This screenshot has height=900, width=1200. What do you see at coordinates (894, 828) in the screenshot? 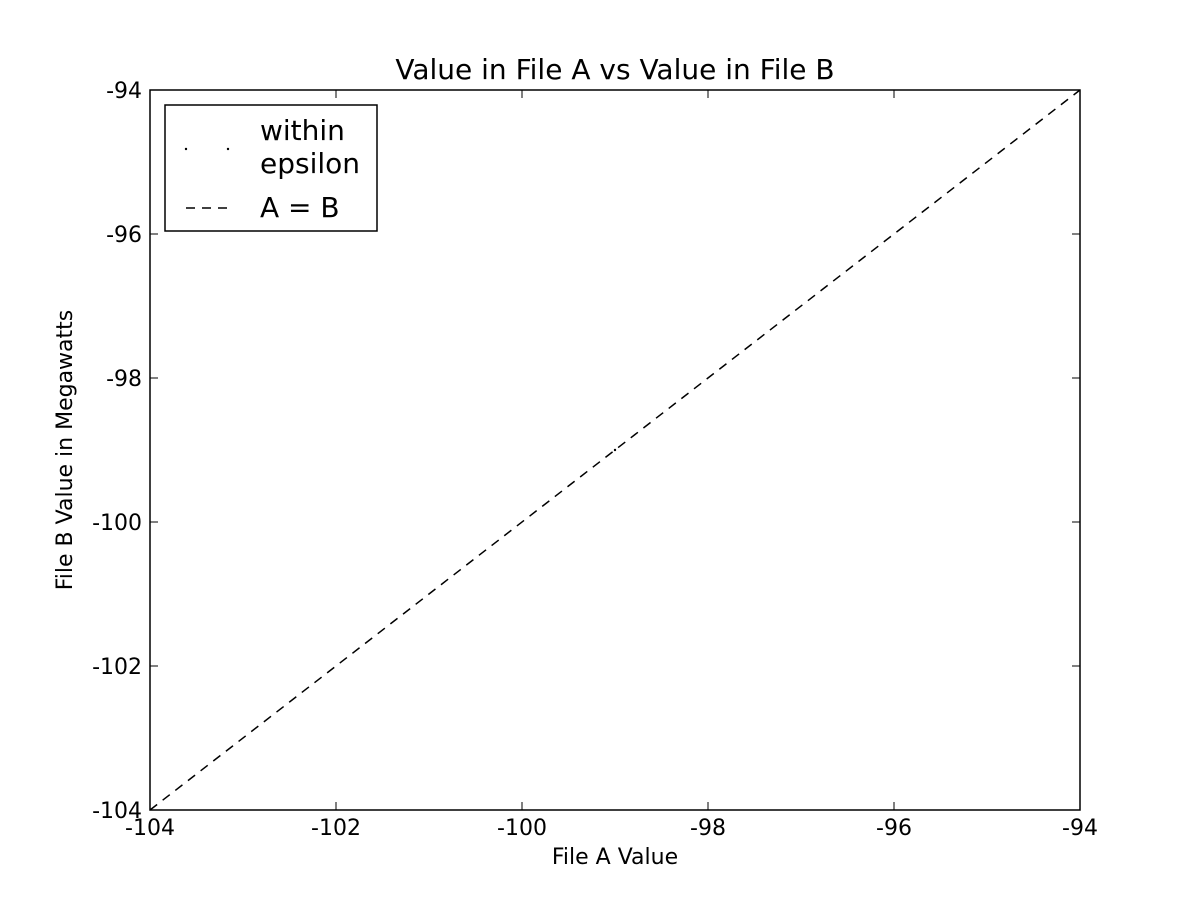
I see `x-tick-label: -96` at bounding box center [894, 828].